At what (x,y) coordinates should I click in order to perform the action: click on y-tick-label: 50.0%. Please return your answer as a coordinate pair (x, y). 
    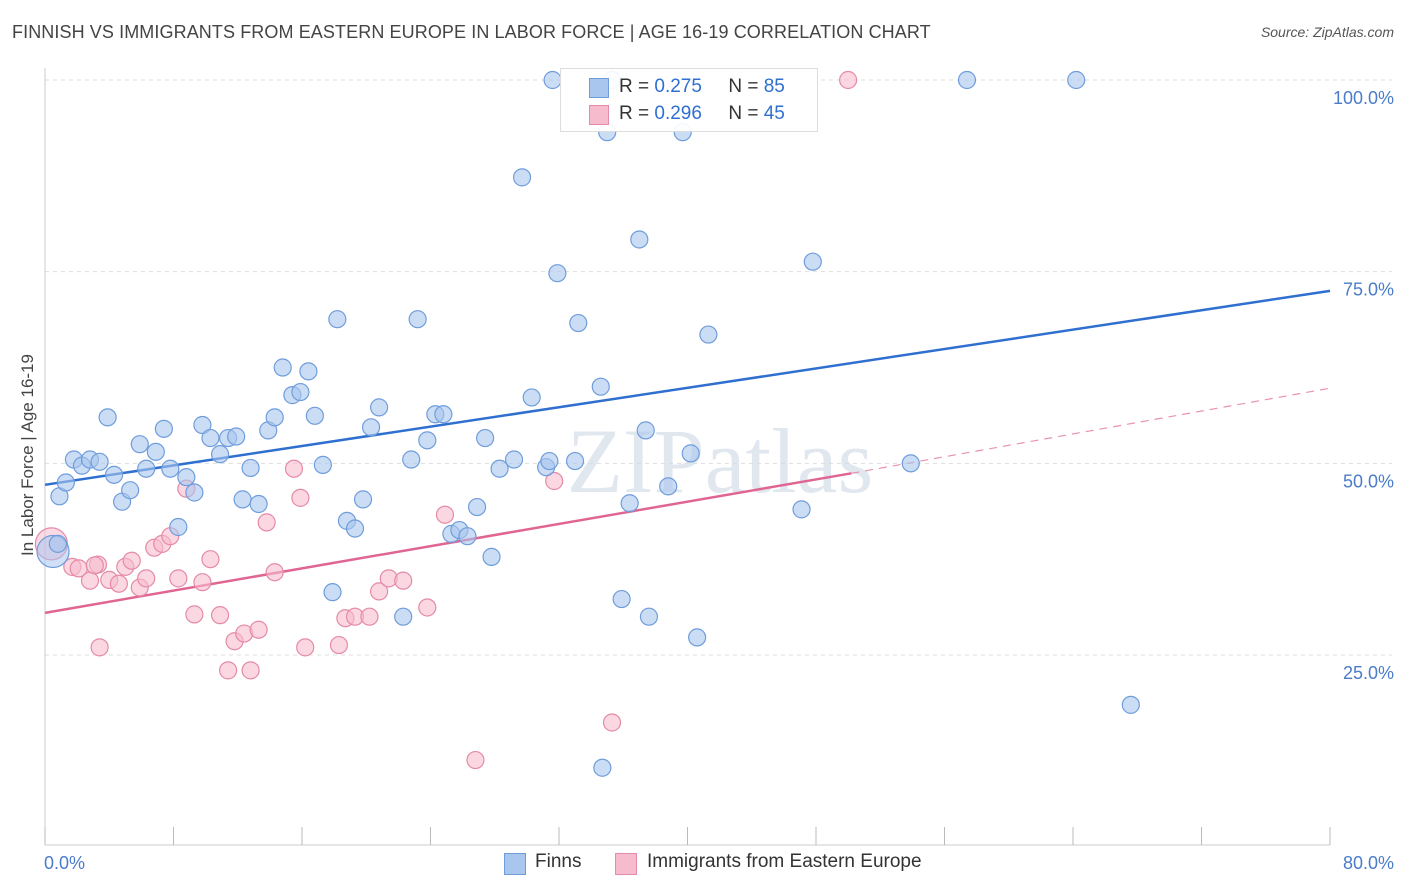
    Looking at the image, I should click on (1368, 481).